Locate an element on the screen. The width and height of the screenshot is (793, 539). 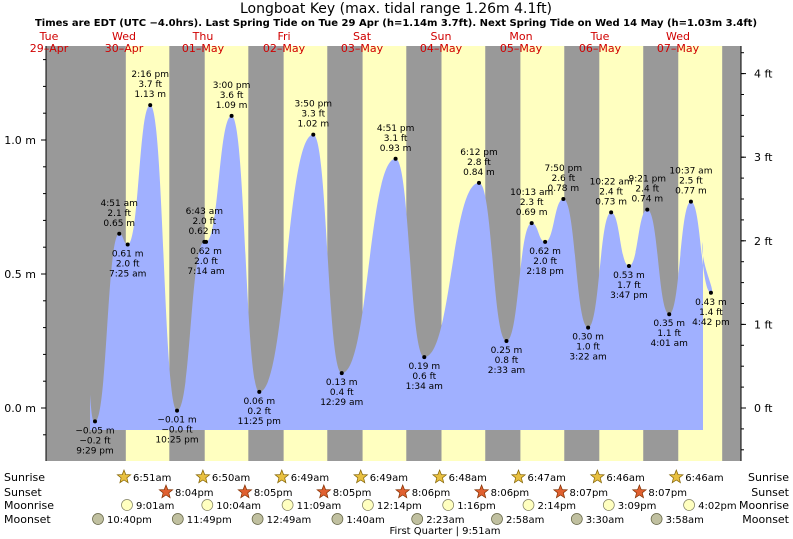
tide-label: 7:50 pm is located at coordinates (564, 169).